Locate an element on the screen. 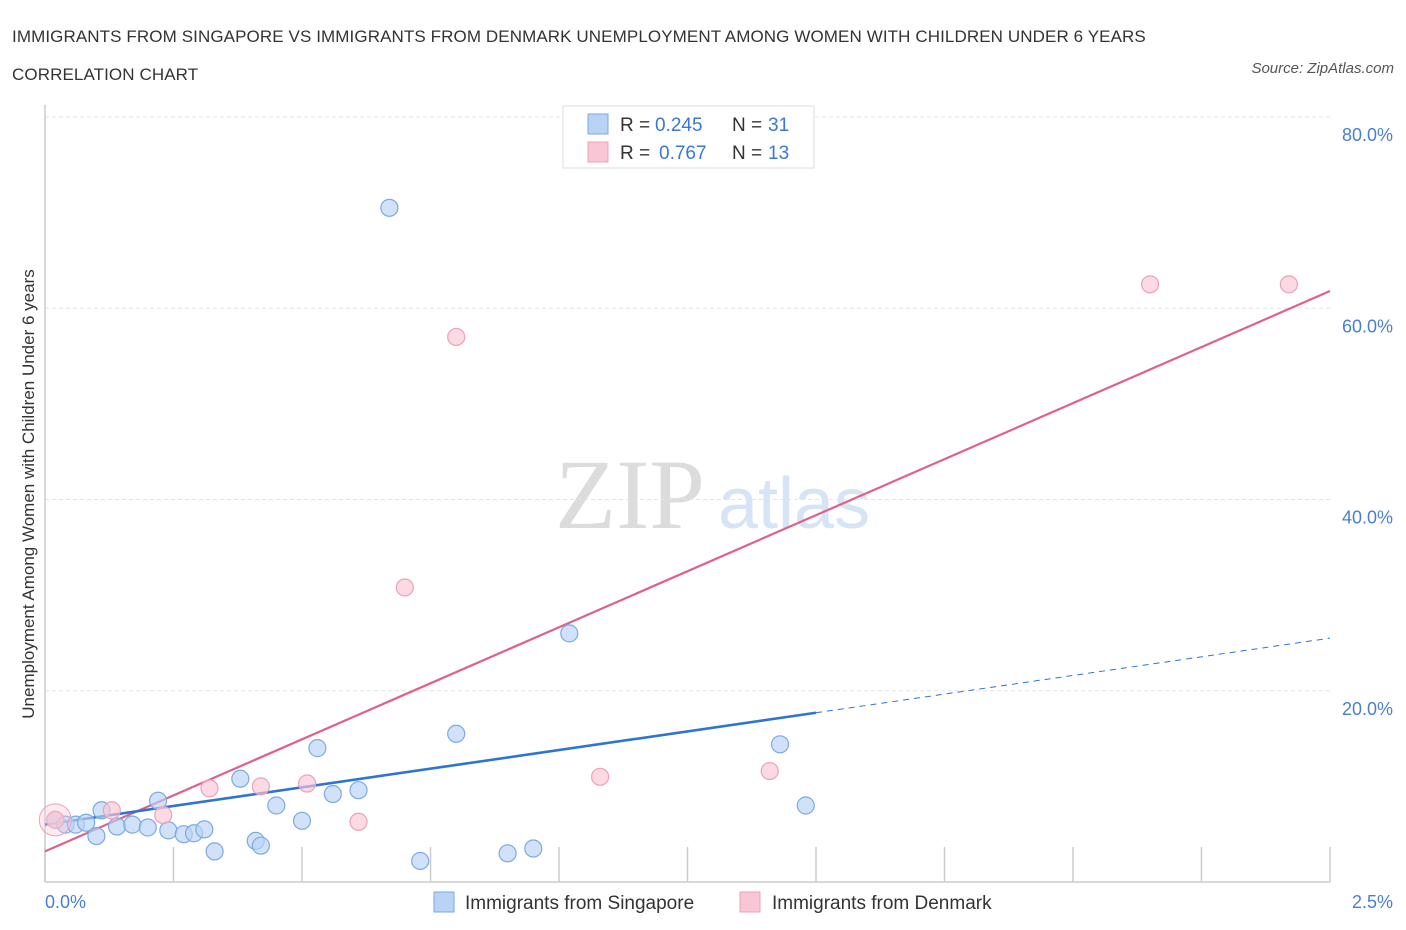 This screenshot has width=1406, height=930. legend-r-value-2: 0.767 is located at coordinates (683, 153).